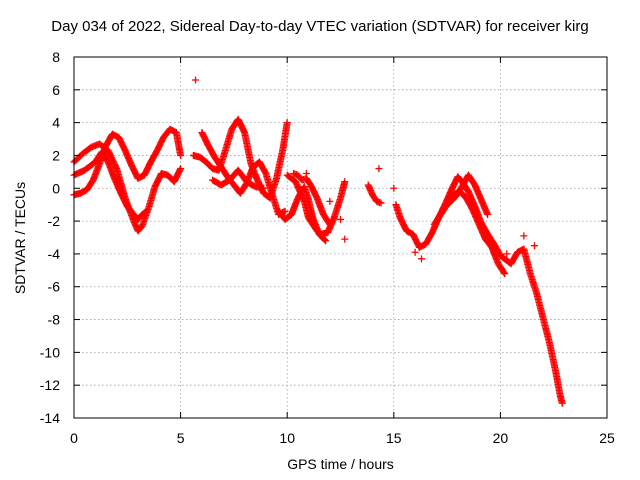  I want to click on y-tick-label: -8, so click(54, 320).